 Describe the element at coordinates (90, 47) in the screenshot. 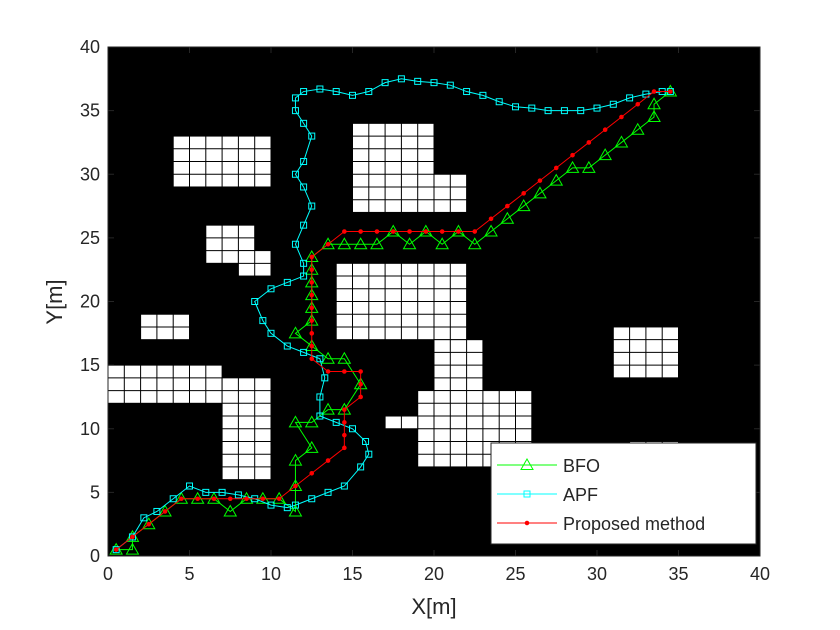

I see `y-tick-label: 40` at that location.